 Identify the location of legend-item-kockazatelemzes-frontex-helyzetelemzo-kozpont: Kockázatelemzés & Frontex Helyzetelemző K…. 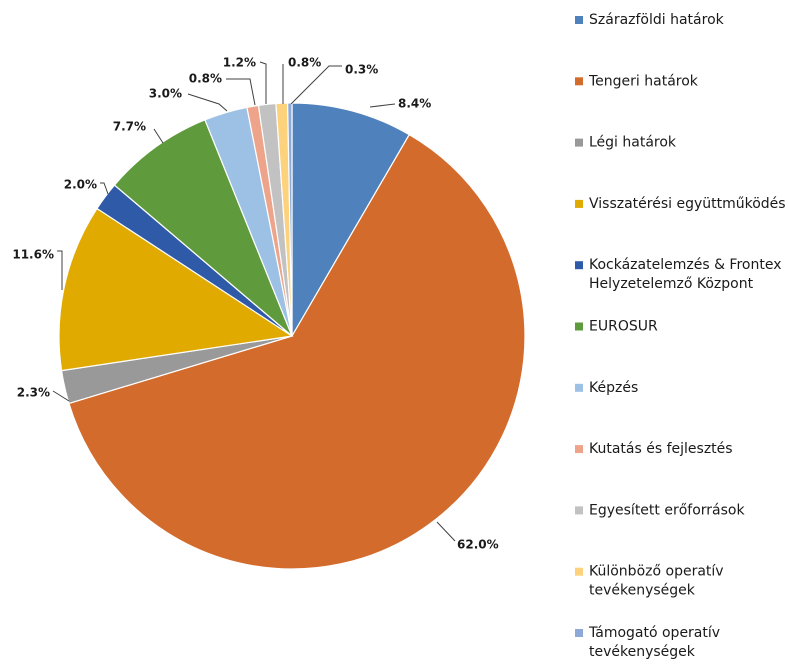
(678, 274).